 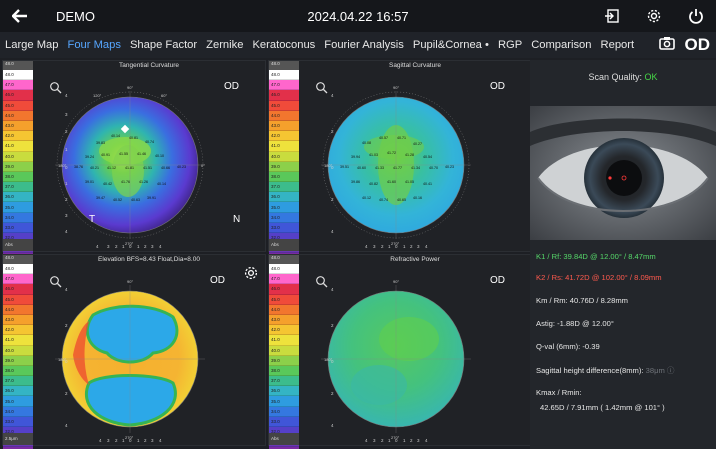 I want to click on scale-cell: 40.0, so click(x=284, y=350).